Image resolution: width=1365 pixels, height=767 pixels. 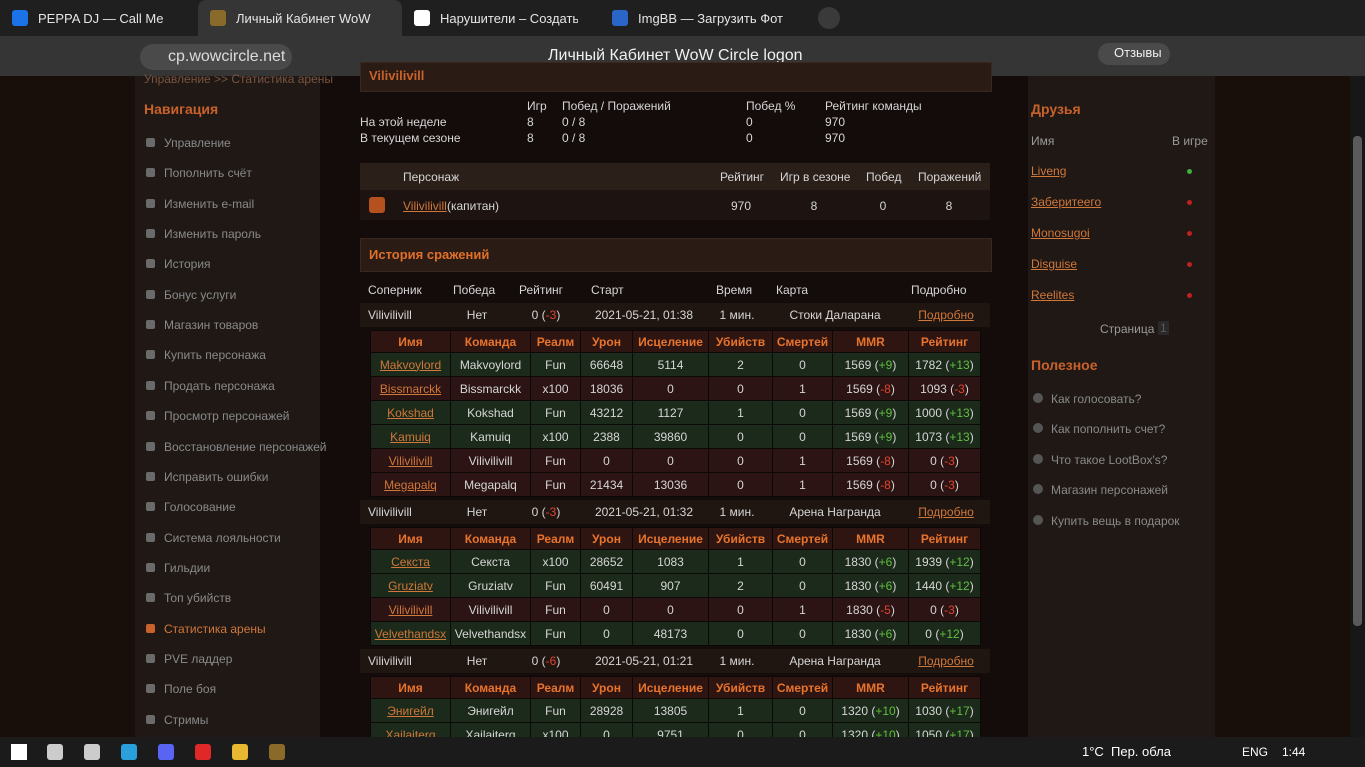 I want to click on page-number: 1, so click(x=1163, y=328).